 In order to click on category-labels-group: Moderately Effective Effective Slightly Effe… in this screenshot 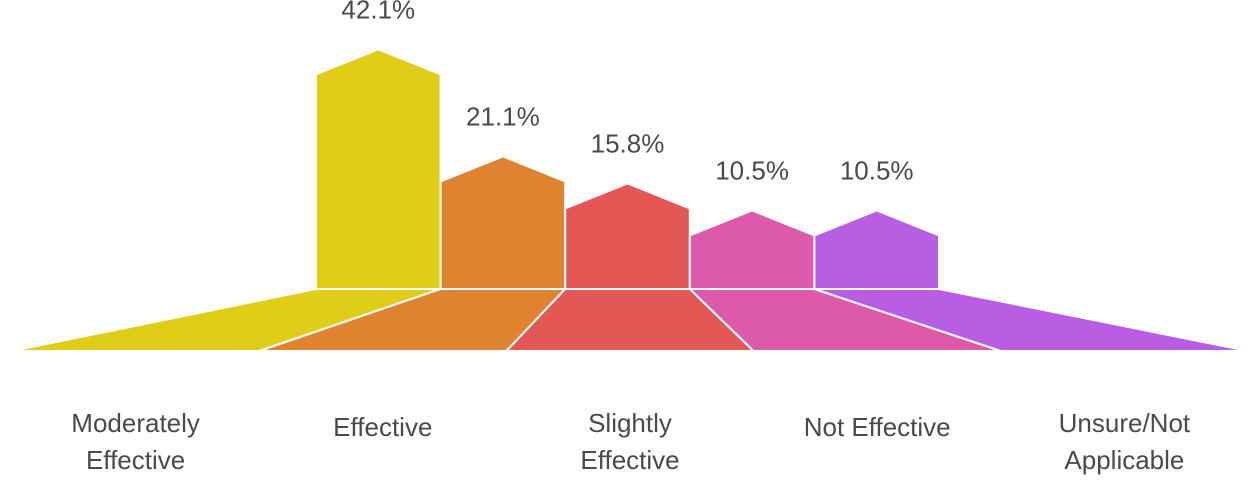, I will do `click(631, 441)`.